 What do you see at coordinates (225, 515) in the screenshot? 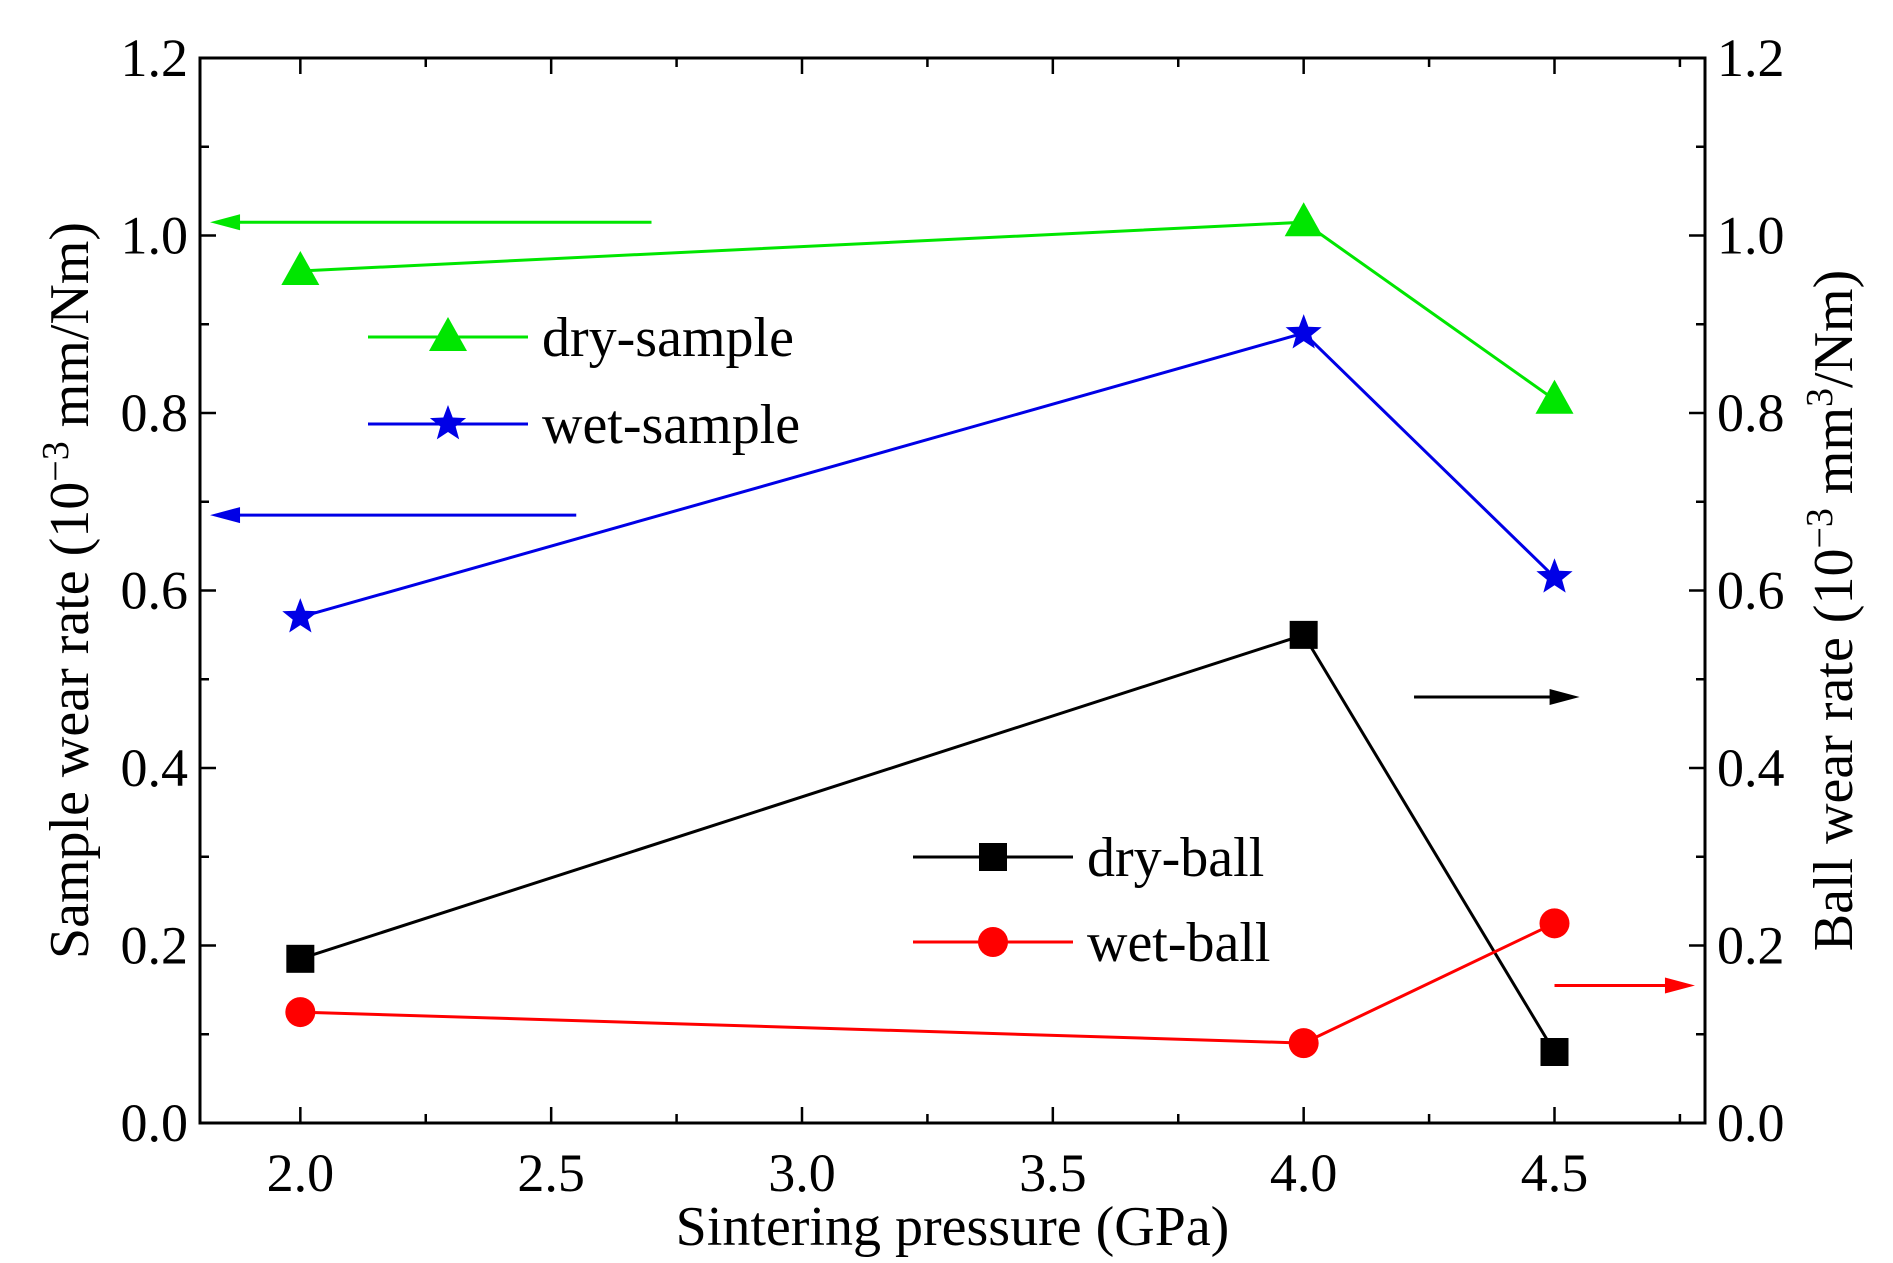
I see `wet-sample-arrow-head` at bounding box center [225, 515].